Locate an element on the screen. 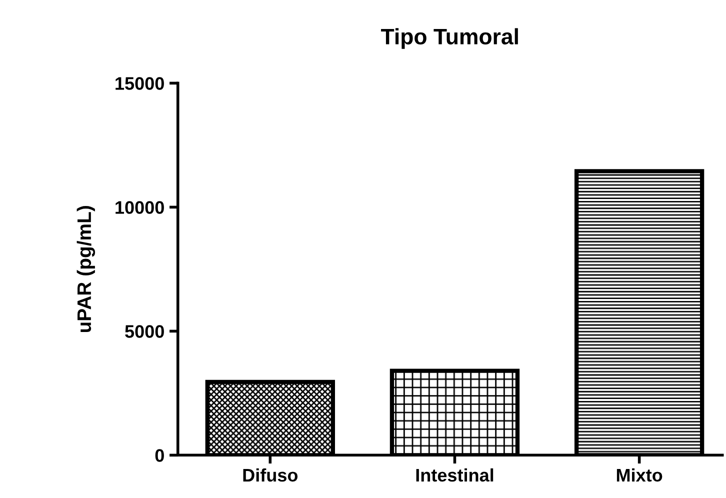  y-axis-title: uPAR (pg/mL) is located at coordinates (86, 269).